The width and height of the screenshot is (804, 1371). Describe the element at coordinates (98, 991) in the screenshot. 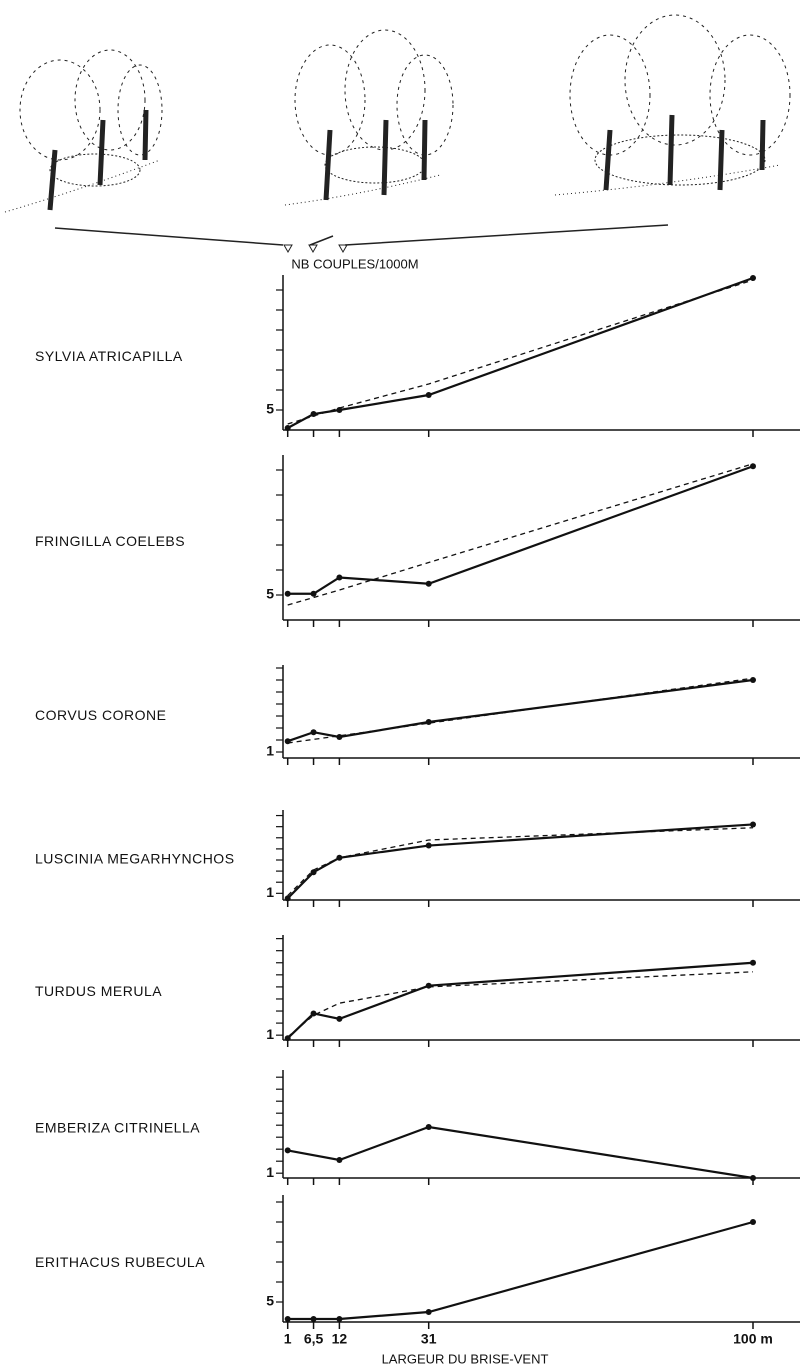

I see `chart-title: TURDUS MERULA` at that location.